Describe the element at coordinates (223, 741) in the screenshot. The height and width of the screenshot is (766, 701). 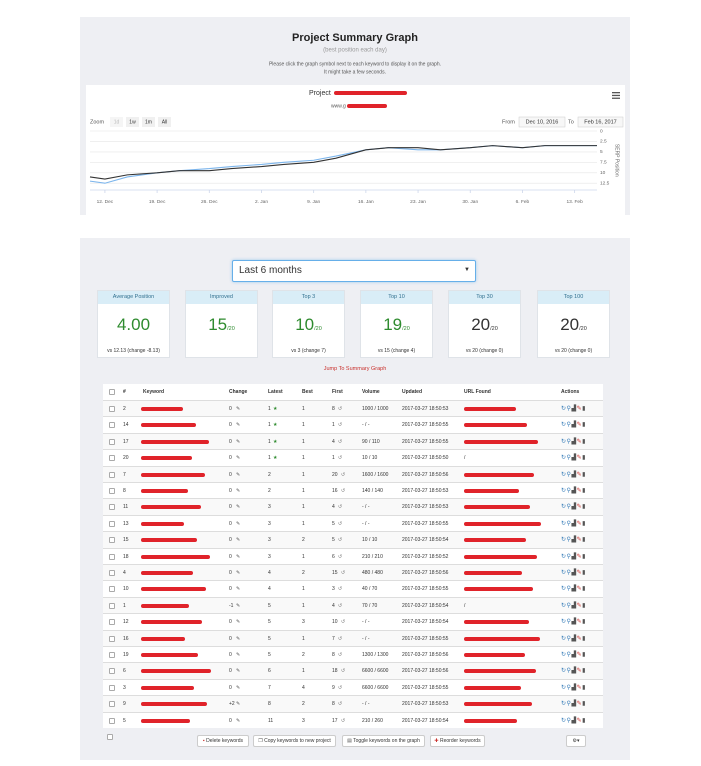
I see `action-button: ▪ Delete keywords` at that location.